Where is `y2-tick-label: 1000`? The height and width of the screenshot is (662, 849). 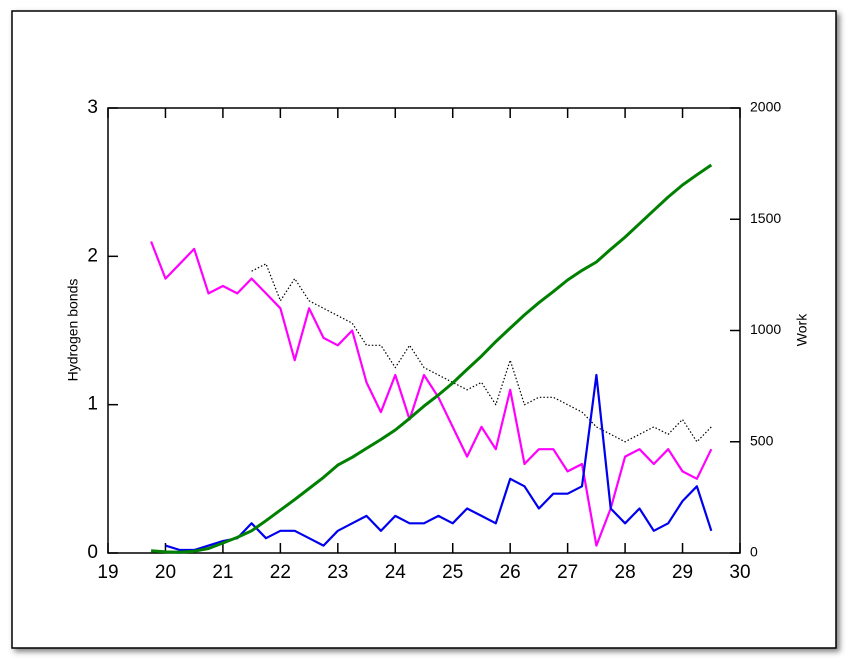 y2-tick-label: 1000 is located at coordinates (765, 329).